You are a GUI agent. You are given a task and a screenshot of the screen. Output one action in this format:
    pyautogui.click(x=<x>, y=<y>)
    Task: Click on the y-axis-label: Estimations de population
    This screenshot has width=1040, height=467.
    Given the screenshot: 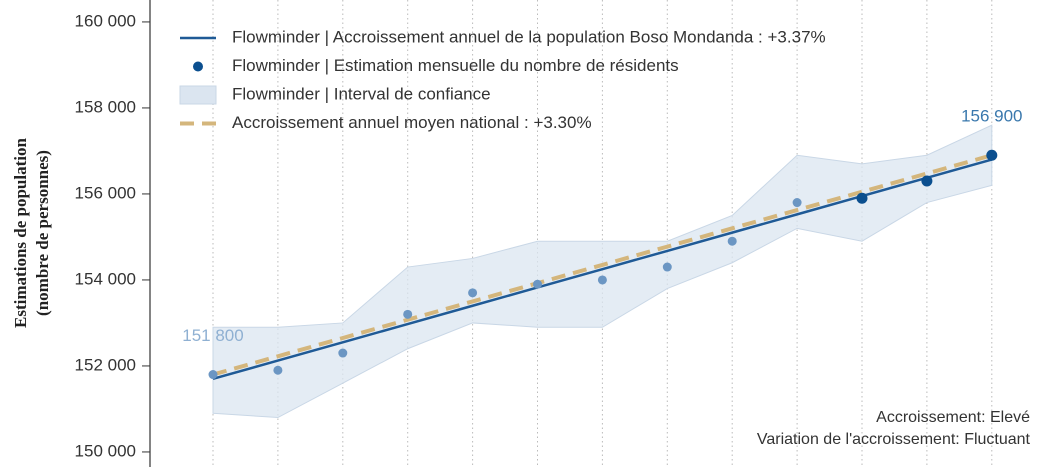 What is the action you would take?
    pyautogui.click(x=20, y=233)
    